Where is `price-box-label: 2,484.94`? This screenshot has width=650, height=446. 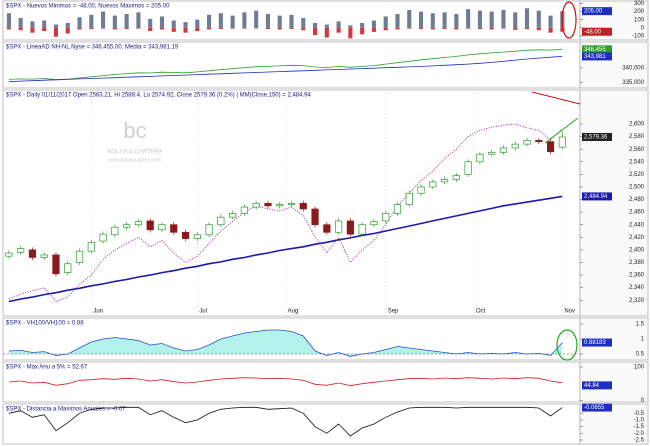
price-box-label: 2,484.94 is located at coordinates (596, 197).